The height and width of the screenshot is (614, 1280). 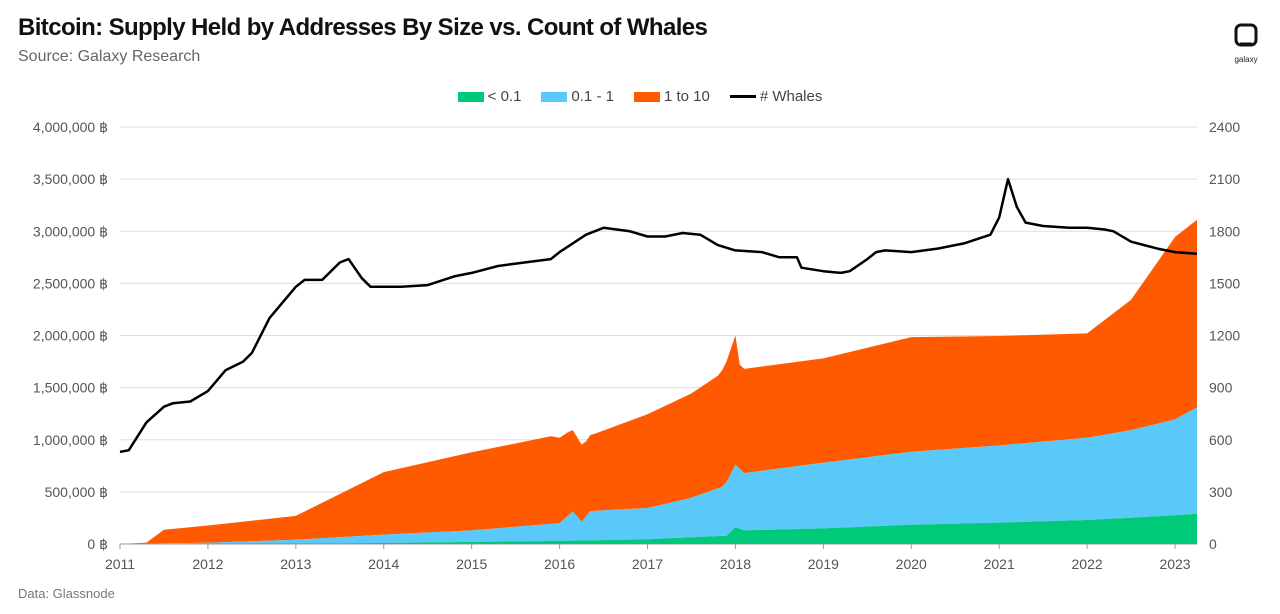 I want to click on y-right-tick-label: 900, so click(x=1221, y=388).